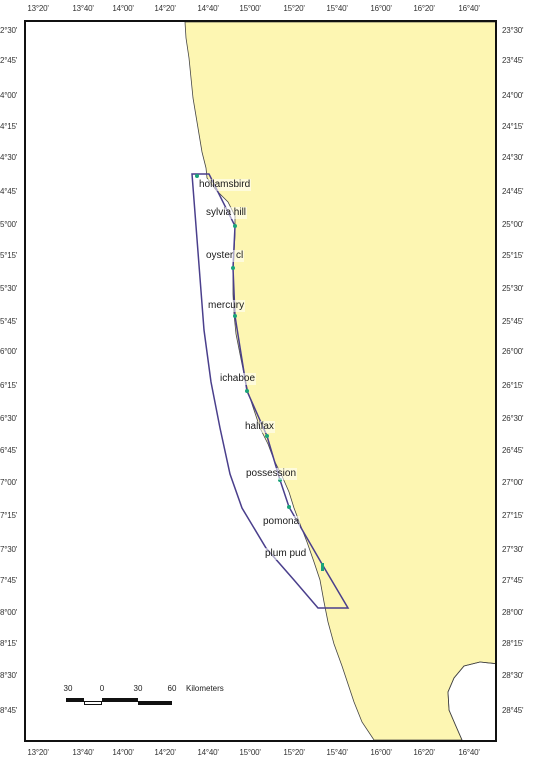  I want to click on latitude-label: 27°15', so click(513, 515).